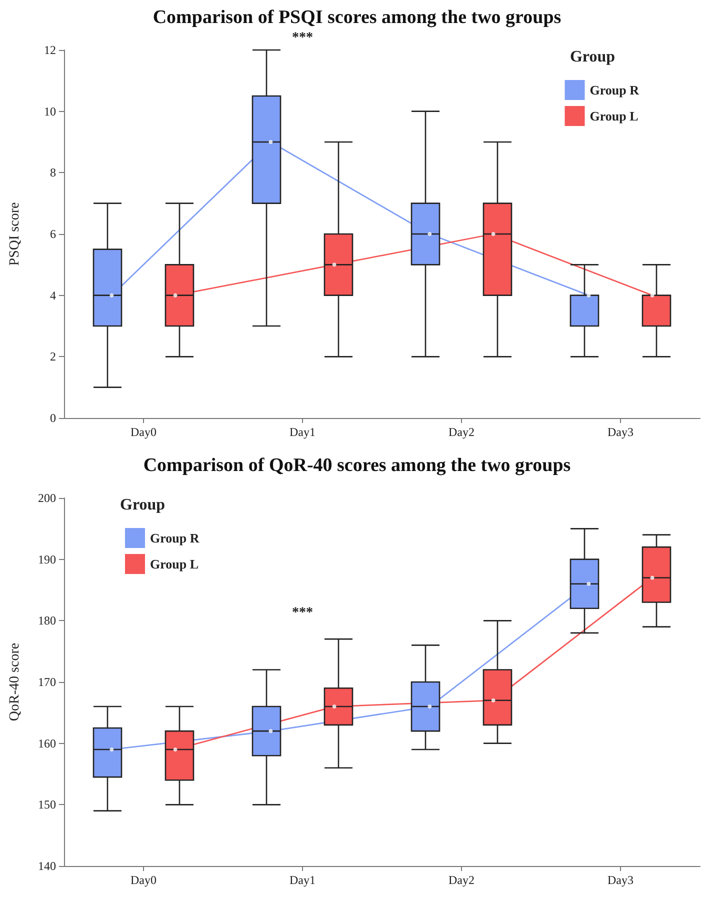 The image size is (714, 897). What do you see at coordinates (357, 465) in the screenshot?
I see `chart-title: Comparison of QoR-40 scores among the two groups` at bounding box center [357, 465].